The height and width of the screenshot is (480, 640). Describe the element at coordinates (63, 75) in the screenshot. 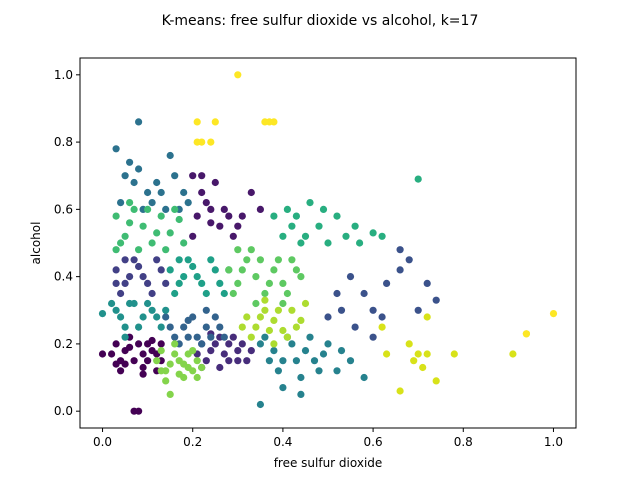

I see `y-tick-label: 1.0` at that location.